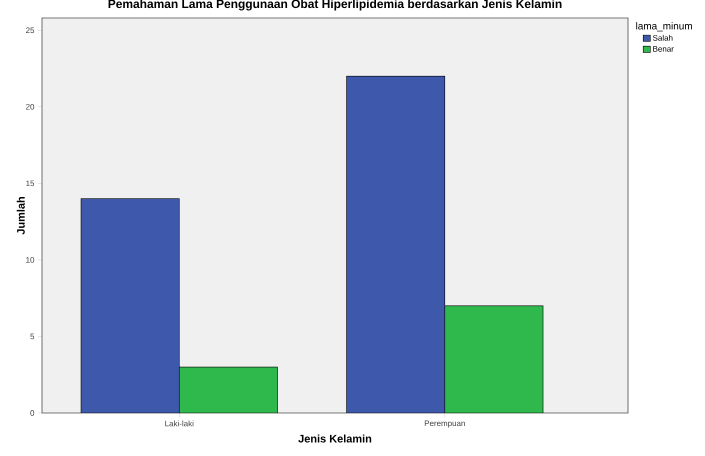 This screenshot has height=456, width=705. I want to click on y-axis-title: Jumlah, so click(20, 215).